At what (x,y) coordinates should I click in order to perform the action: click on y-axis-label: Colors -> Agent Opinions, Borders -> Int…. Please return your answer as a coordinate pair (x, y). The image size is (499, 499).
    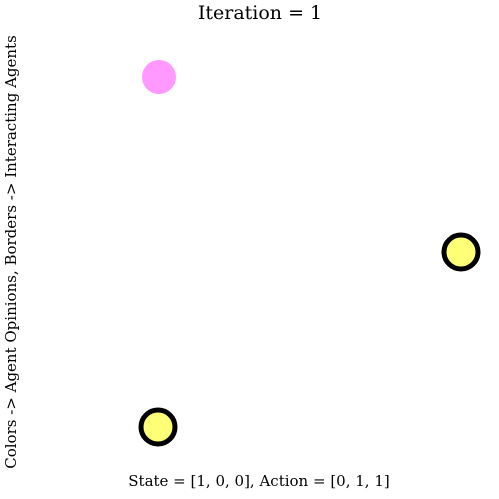
    Looking at the image, I should click on (11, 252).